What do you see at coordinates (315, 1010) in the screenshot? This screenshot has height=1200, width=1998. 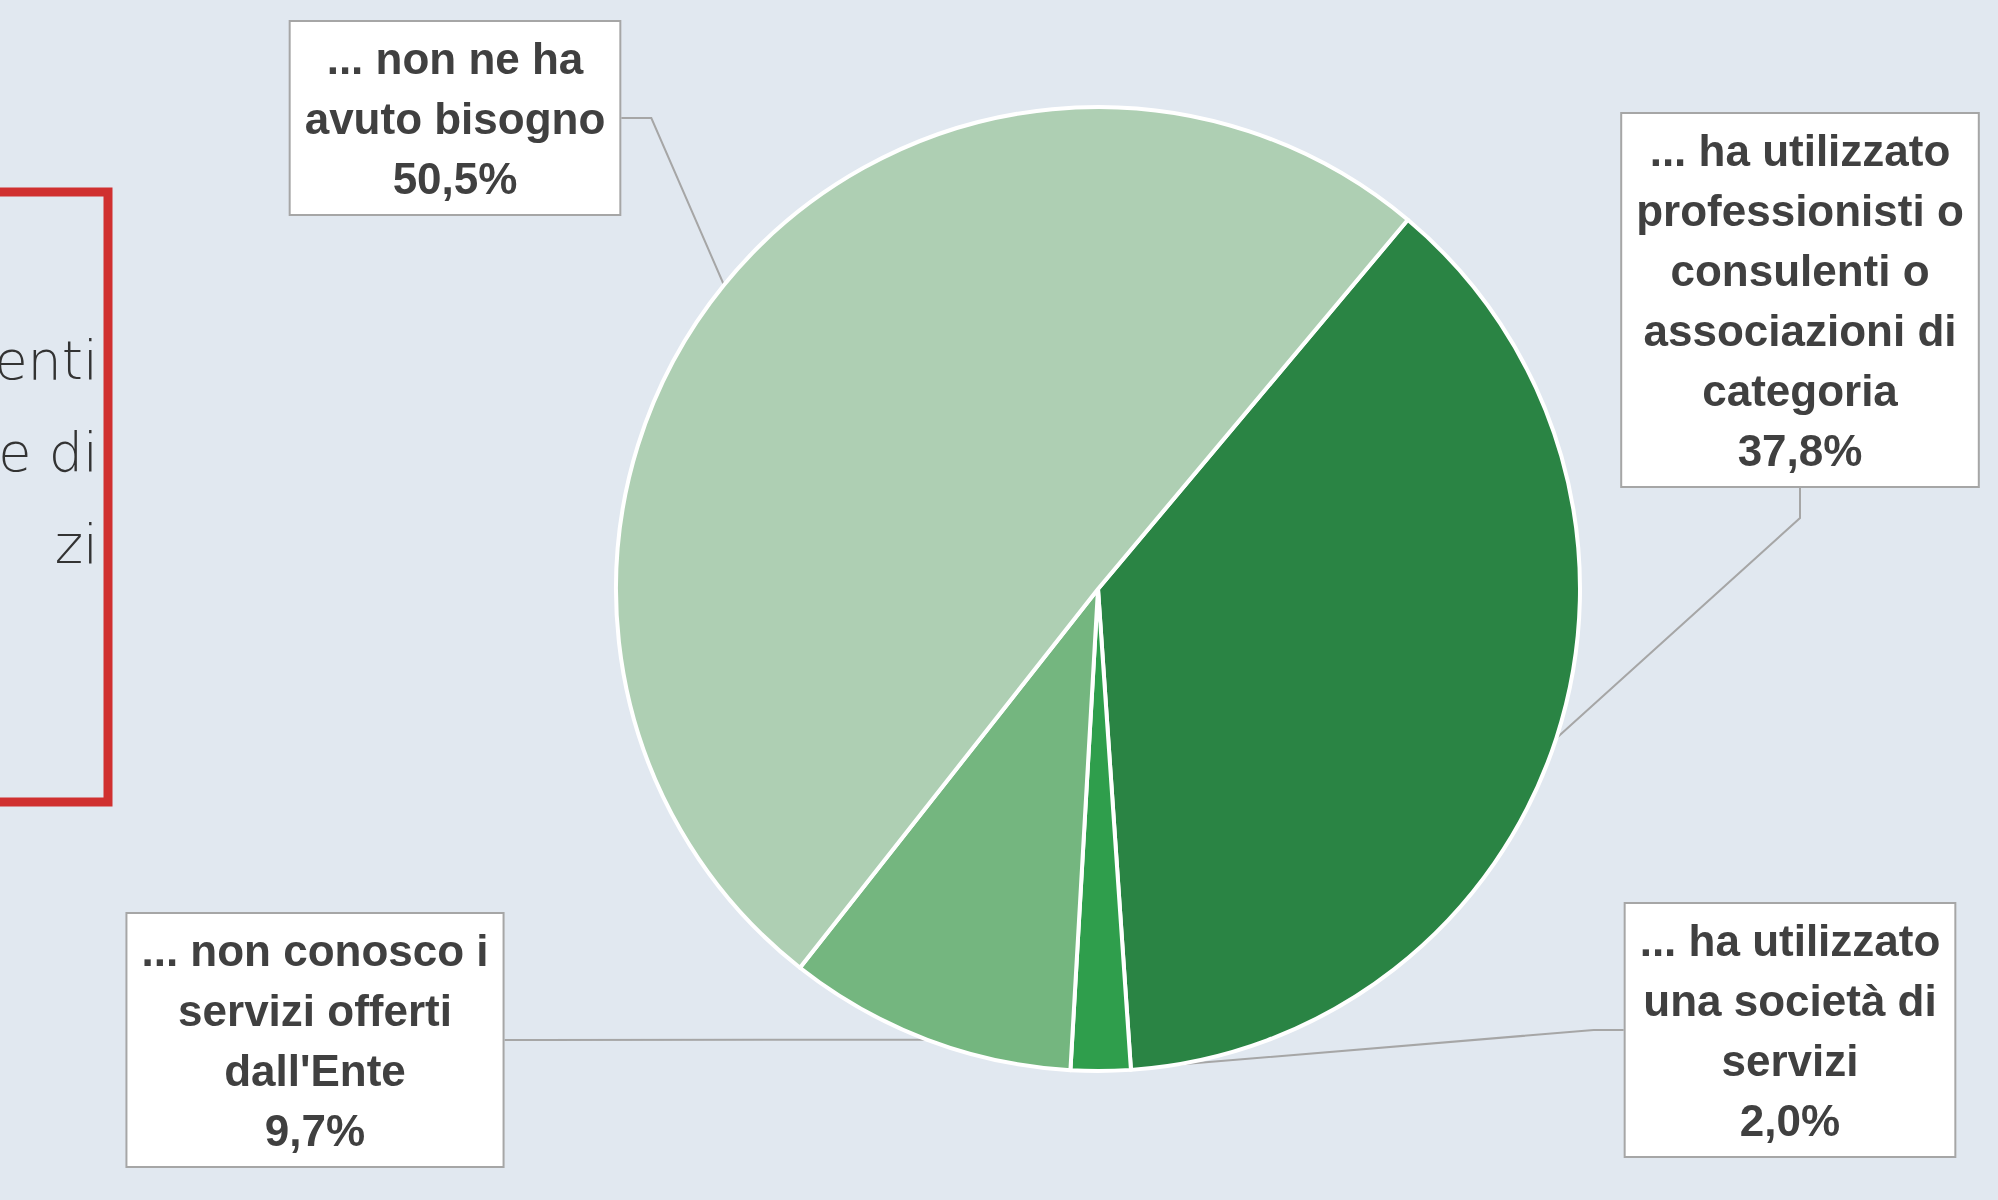 I see `slice-label: ... non conosco i servizi offerti dall'Ente` at bounding box center [315, 1010].